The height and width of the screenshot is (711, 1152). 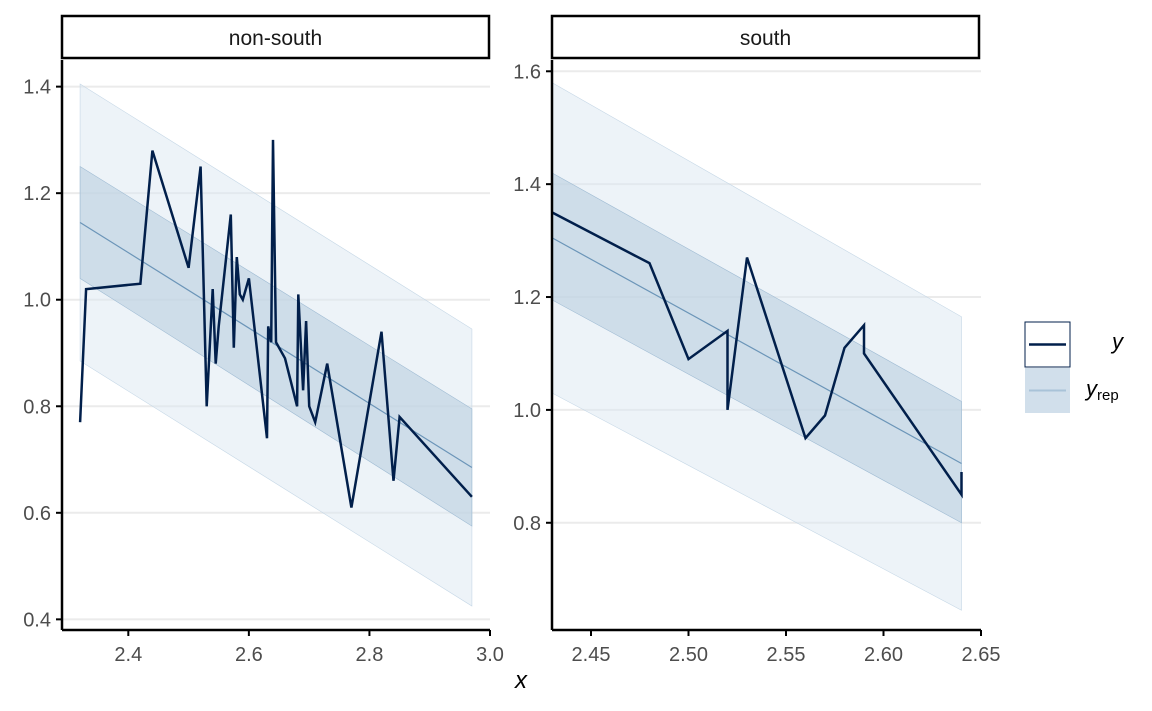 I want to click on x-tick-label: 2.8, so click(x=370, y=655).